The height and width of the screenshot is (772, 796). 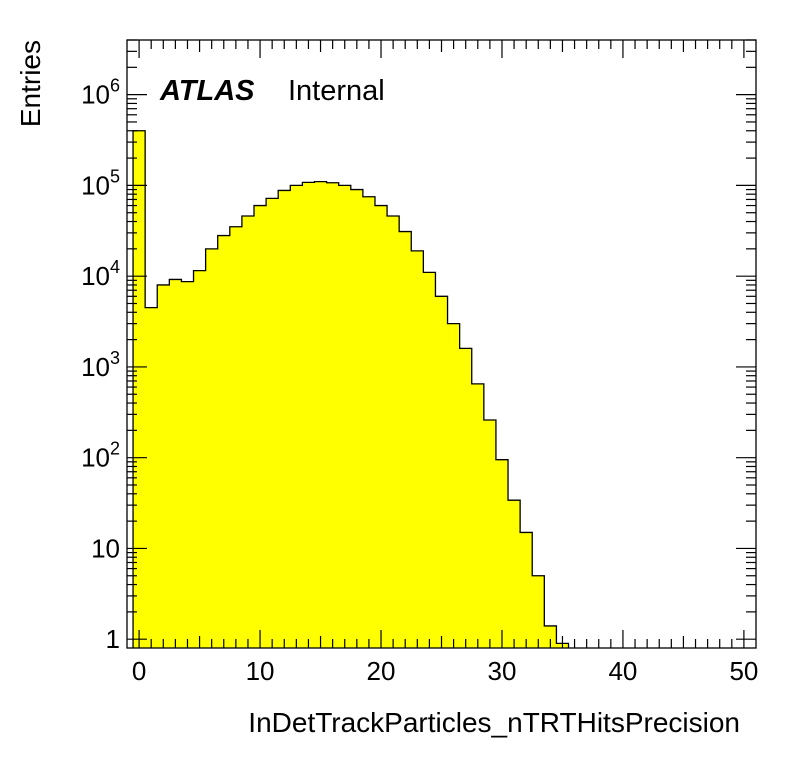 What do you see at coordinates (100, 93) in the screenshot?
I see `y-tick-label: 10⁶` at bounding box center [100, 93].